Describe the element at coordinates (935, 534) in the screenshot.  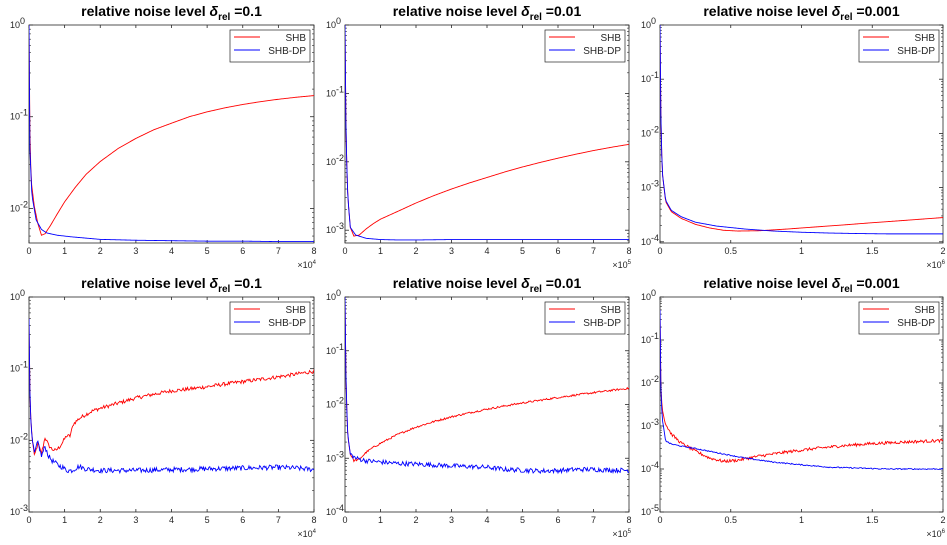
I see `x-multiplier: ×106` at that location.